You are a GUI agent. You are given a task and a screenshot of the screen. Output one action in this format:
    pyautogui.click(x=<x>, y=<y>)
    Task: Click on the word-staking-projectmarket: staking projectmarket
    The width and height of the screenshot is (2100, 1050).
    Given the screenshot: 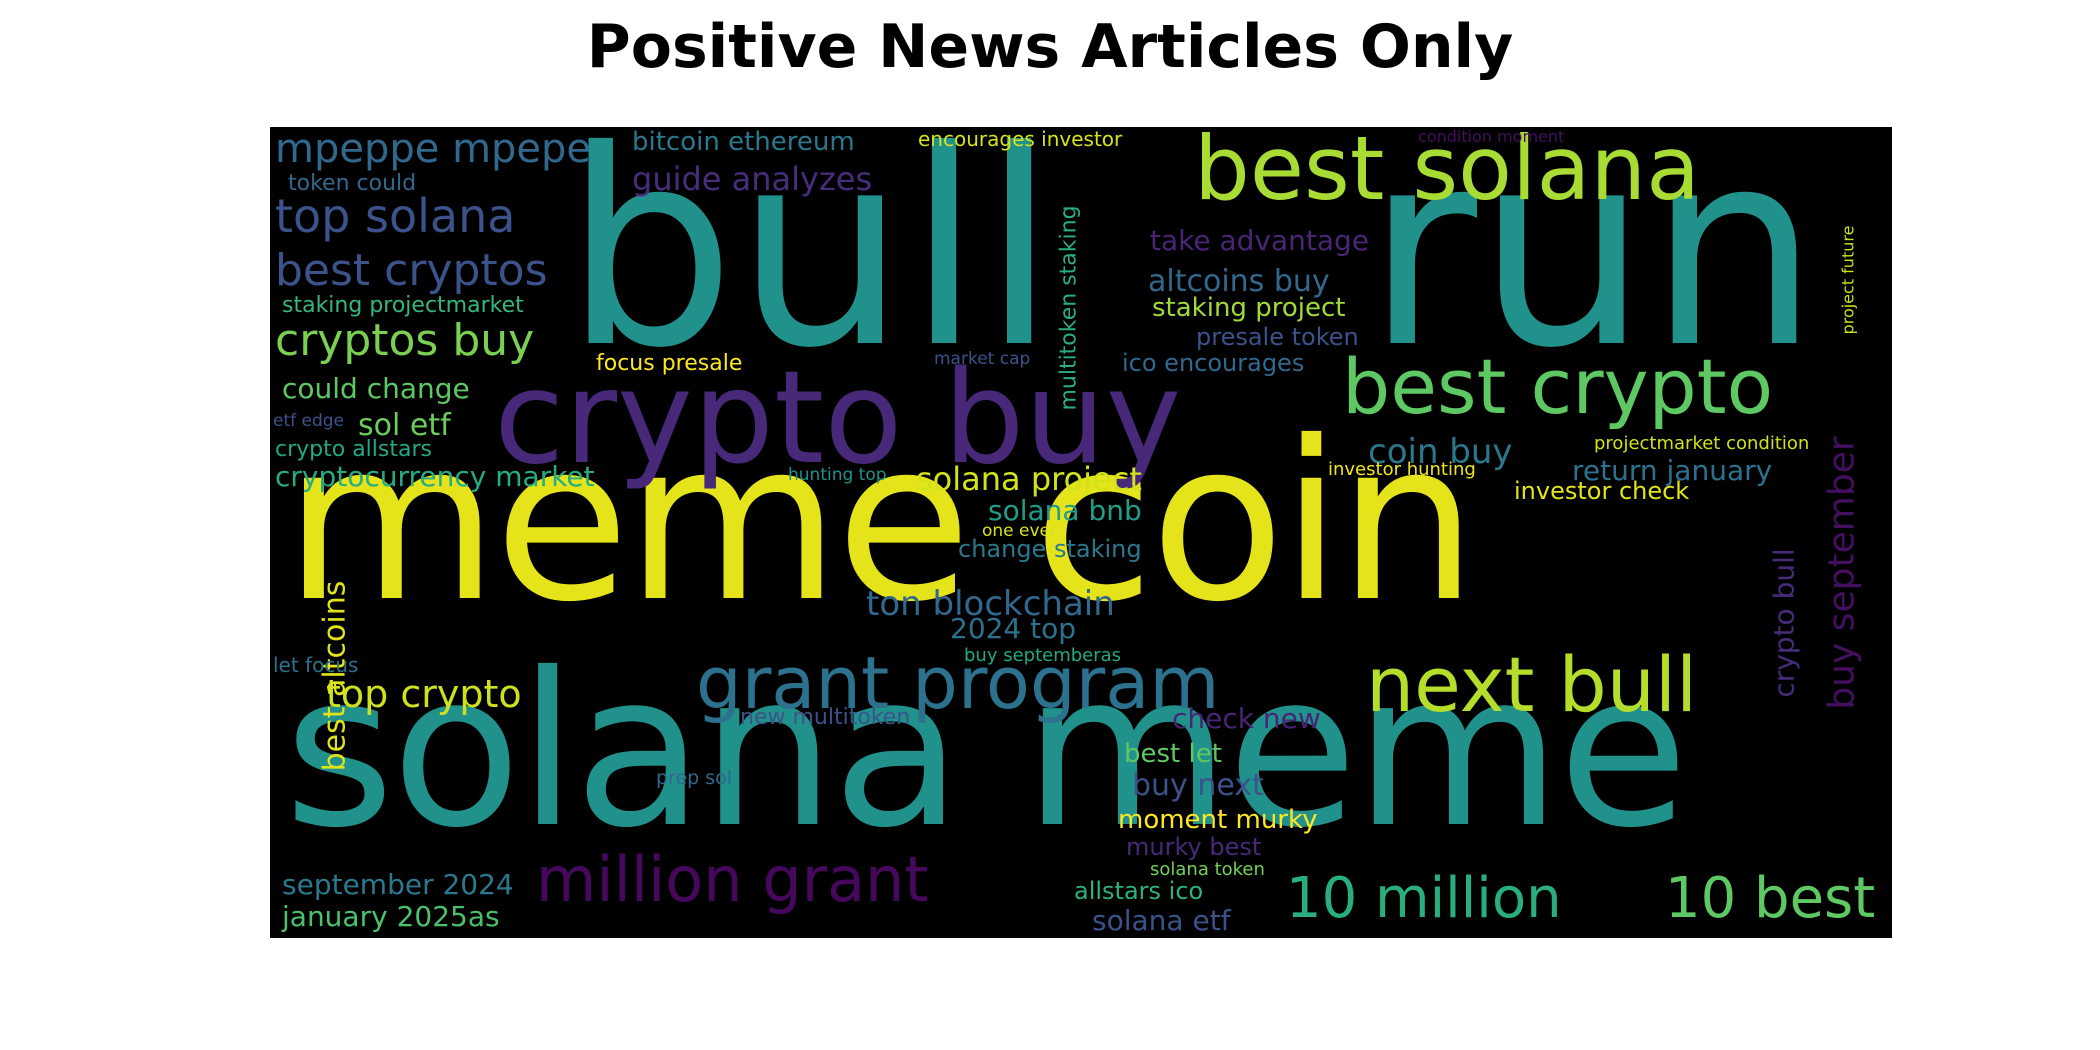 What is the action you would take?
    pyautogui.click(x=403, y=305)
    